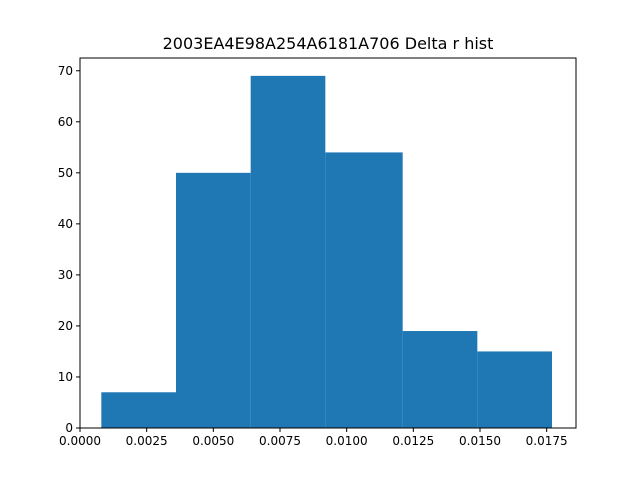 Image resolution: width=640 pixels, height=480 pixels. What do you see at coordinates (347, 441) in the screenshot?
I see `x-tick-label: 0.0100` at bounding box center [347, 441].